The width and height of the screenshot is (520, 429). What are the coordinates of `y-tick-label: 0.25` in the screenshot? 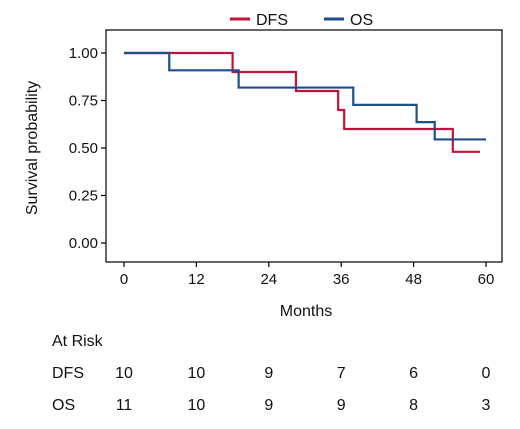 It's located at (83, 196).